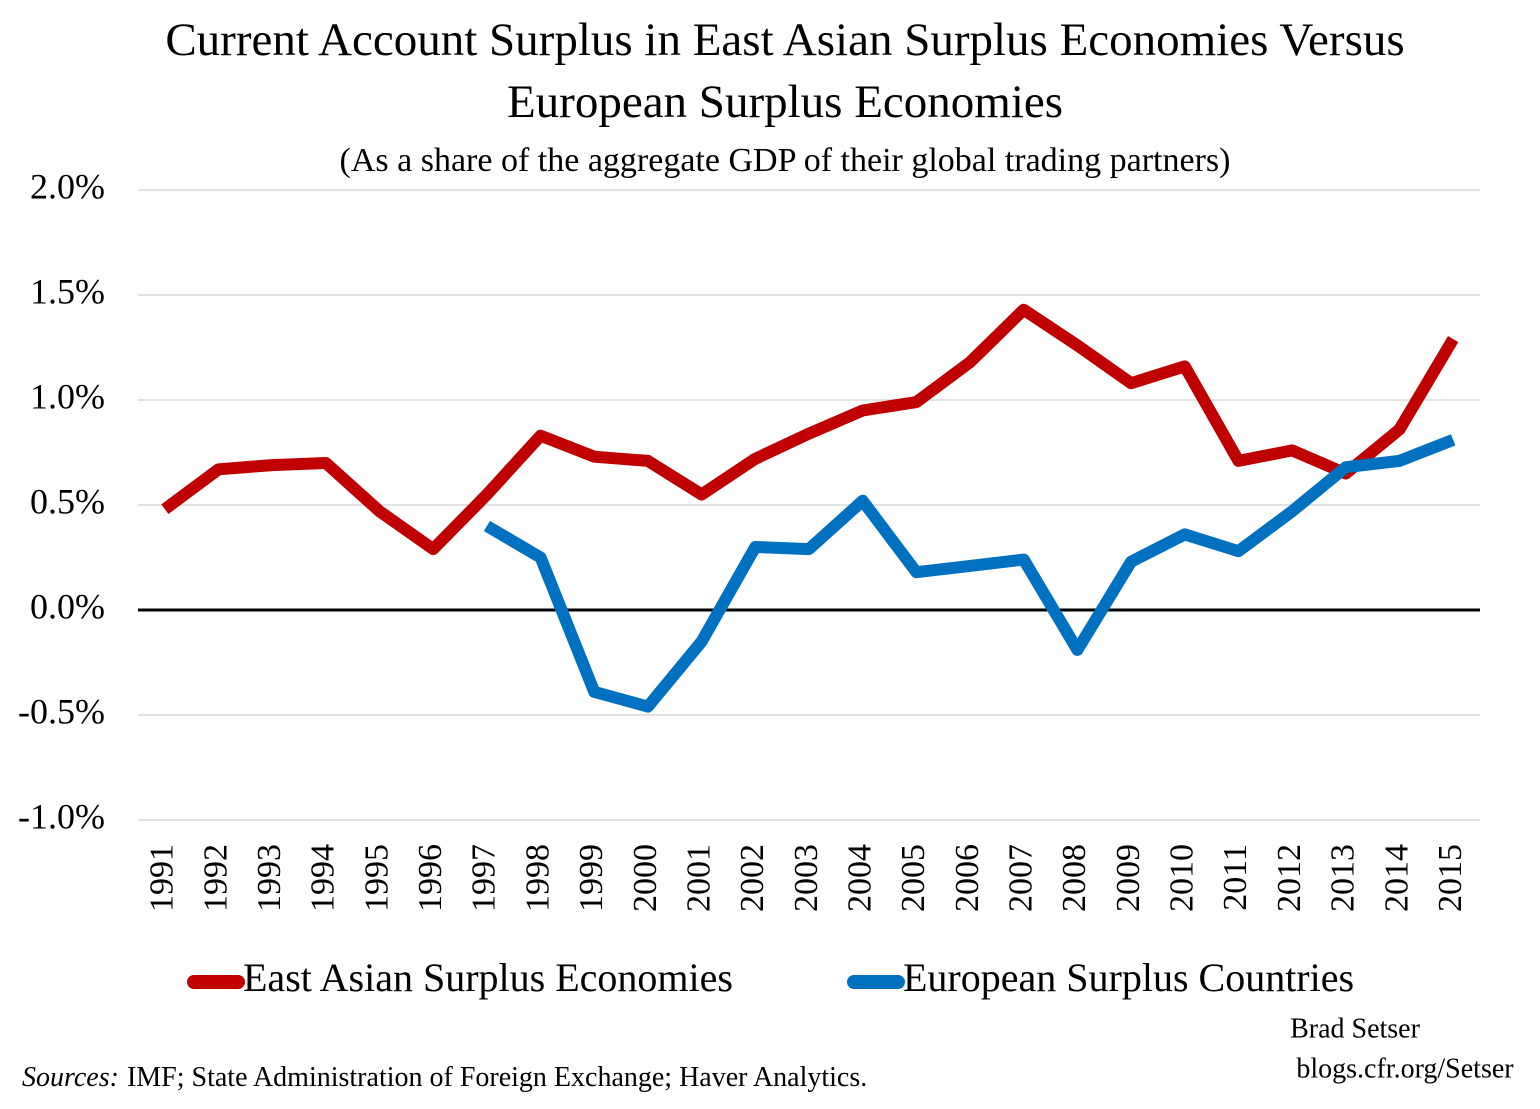  I want to click on legend-label: East Asian Surplus Economies, so click(488, 977).